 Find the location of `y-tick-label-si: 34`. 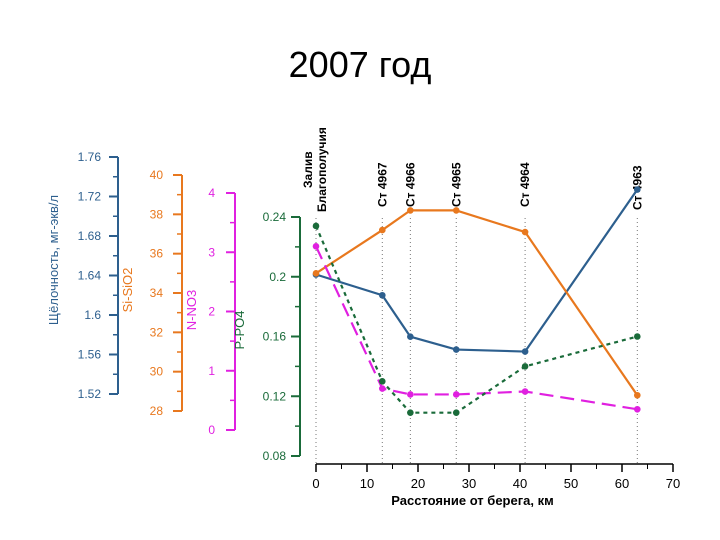

y-tick-label-si: 34 is located at coordinates (157, 293).